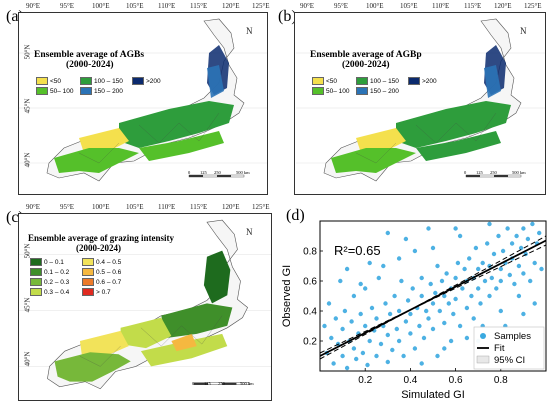 The width and height of the screenshot is (550, 406). Describe the element at coordinates (217, 172) in the screenshot. I see `scale-label: 250` at that location.